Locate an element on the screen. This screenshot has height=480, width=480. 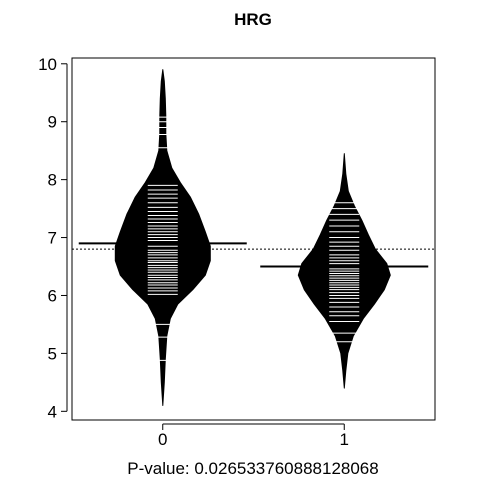
chart-title: HRG is located at coordinates (253, 19).